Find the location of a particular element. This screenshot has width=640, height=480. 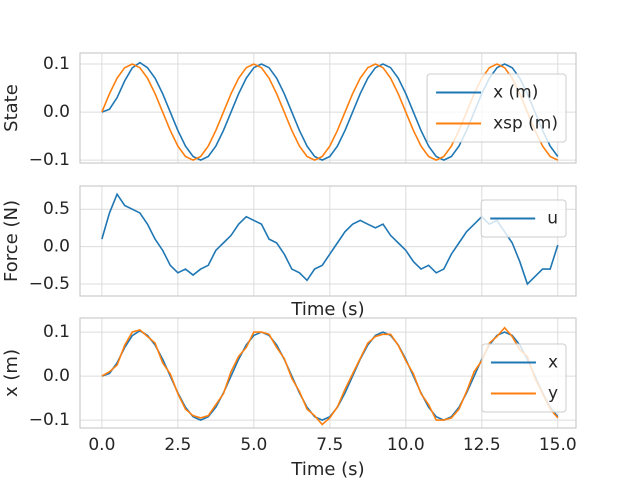

y-tick-label: 0.5 is located at coordinates (56, 209).